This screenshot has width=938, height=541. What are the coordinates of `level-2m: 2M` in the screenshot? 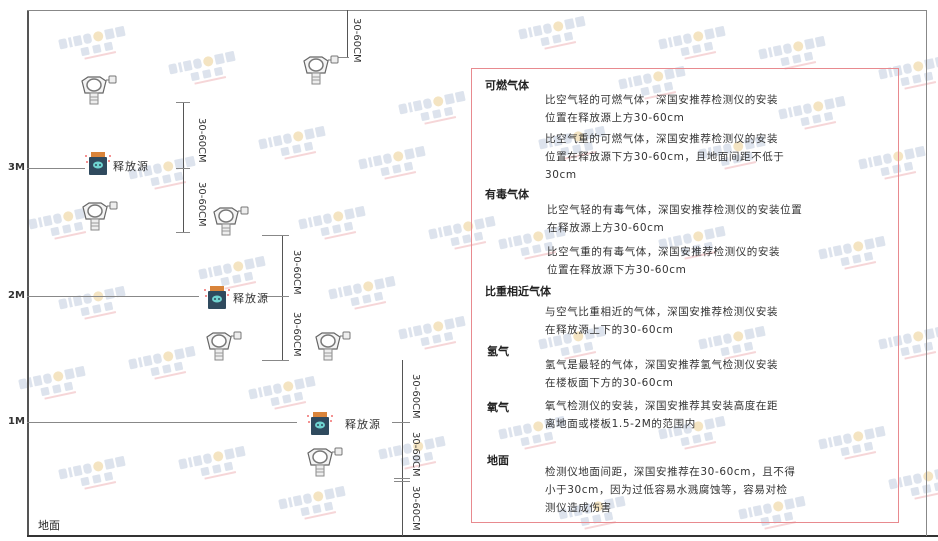 It's located at (16, 295).